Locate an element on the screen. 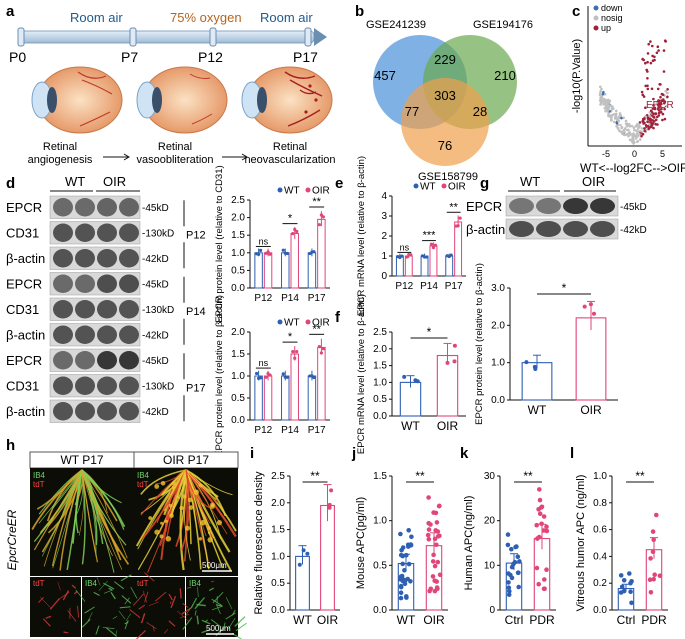  chart-ytick-label: 10 is located at coordinates (490, 565).